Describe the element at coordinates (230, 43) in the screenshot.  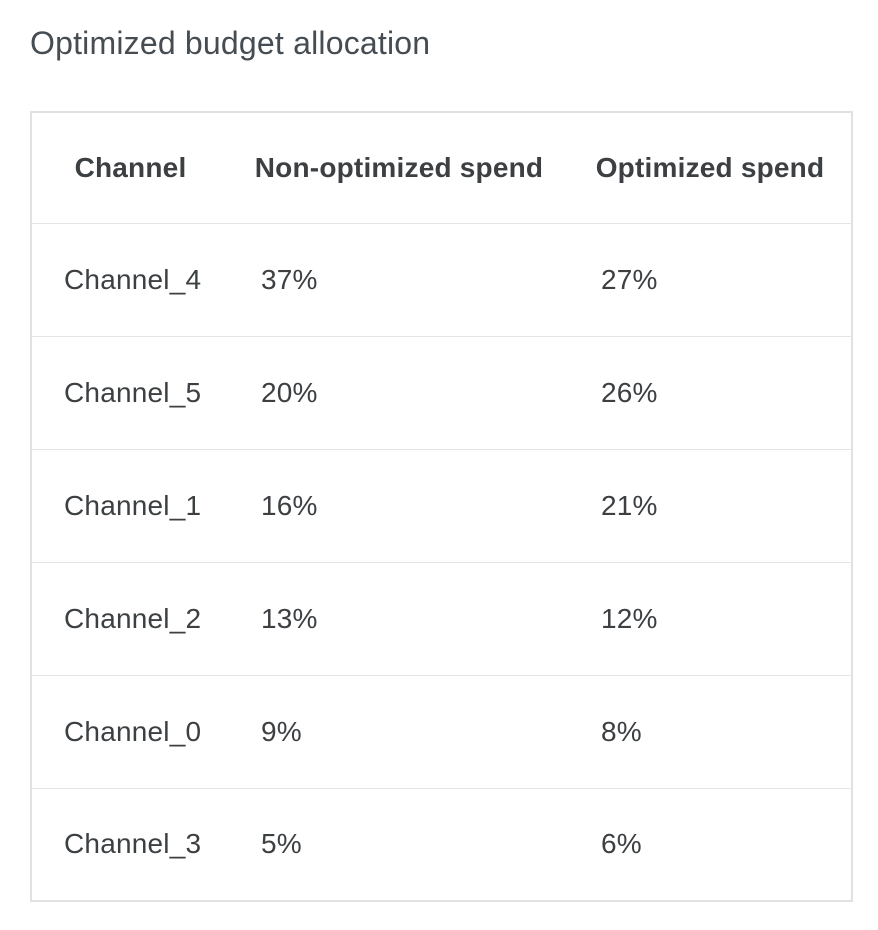
I see `page-title: Optimized budget allocation` at that location.